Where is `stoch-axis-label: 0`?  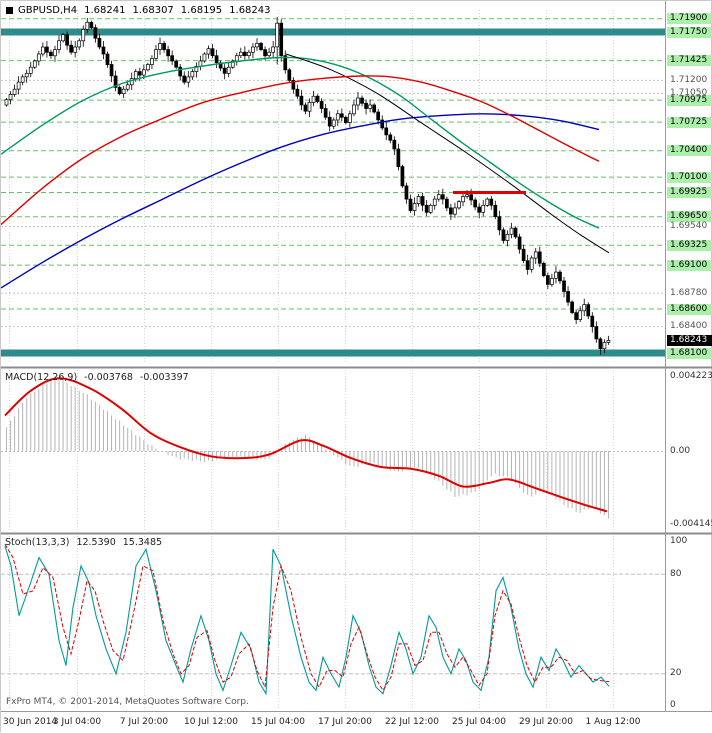 stoch-axis-label: 0 is located at coordinates (673, 705).